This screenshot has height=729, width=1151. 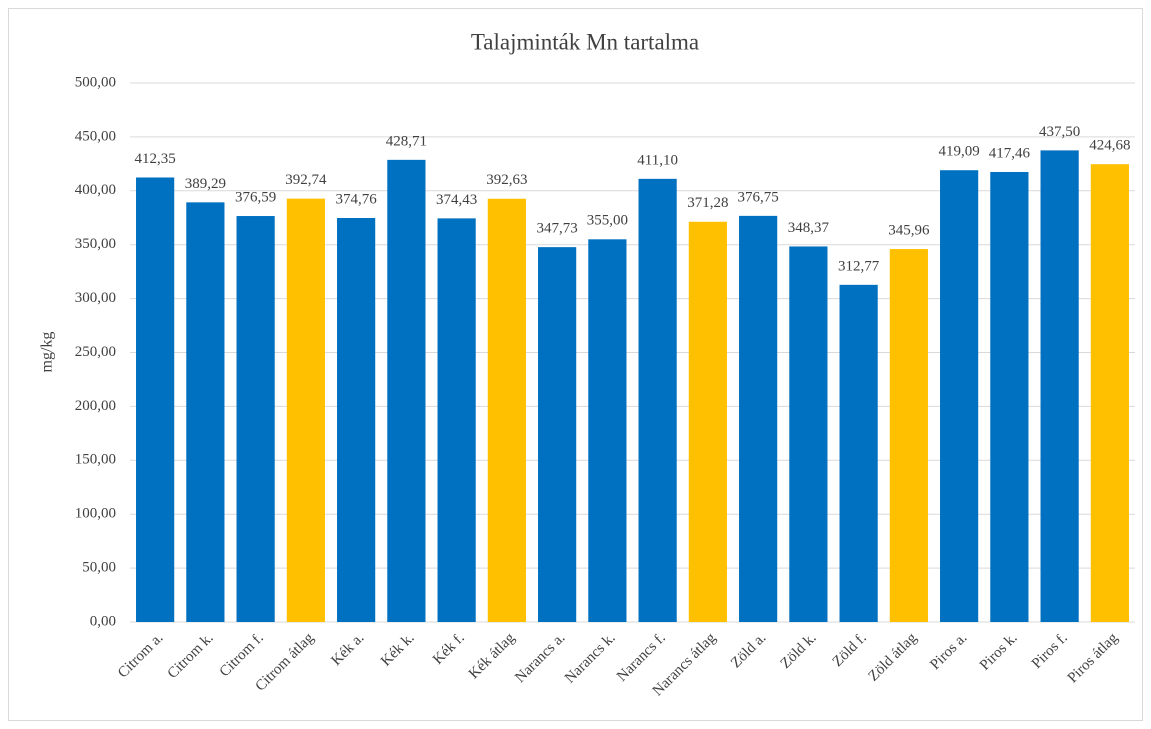 I want to click on y-tick-label: 100,00, so click(x=95, y=514).